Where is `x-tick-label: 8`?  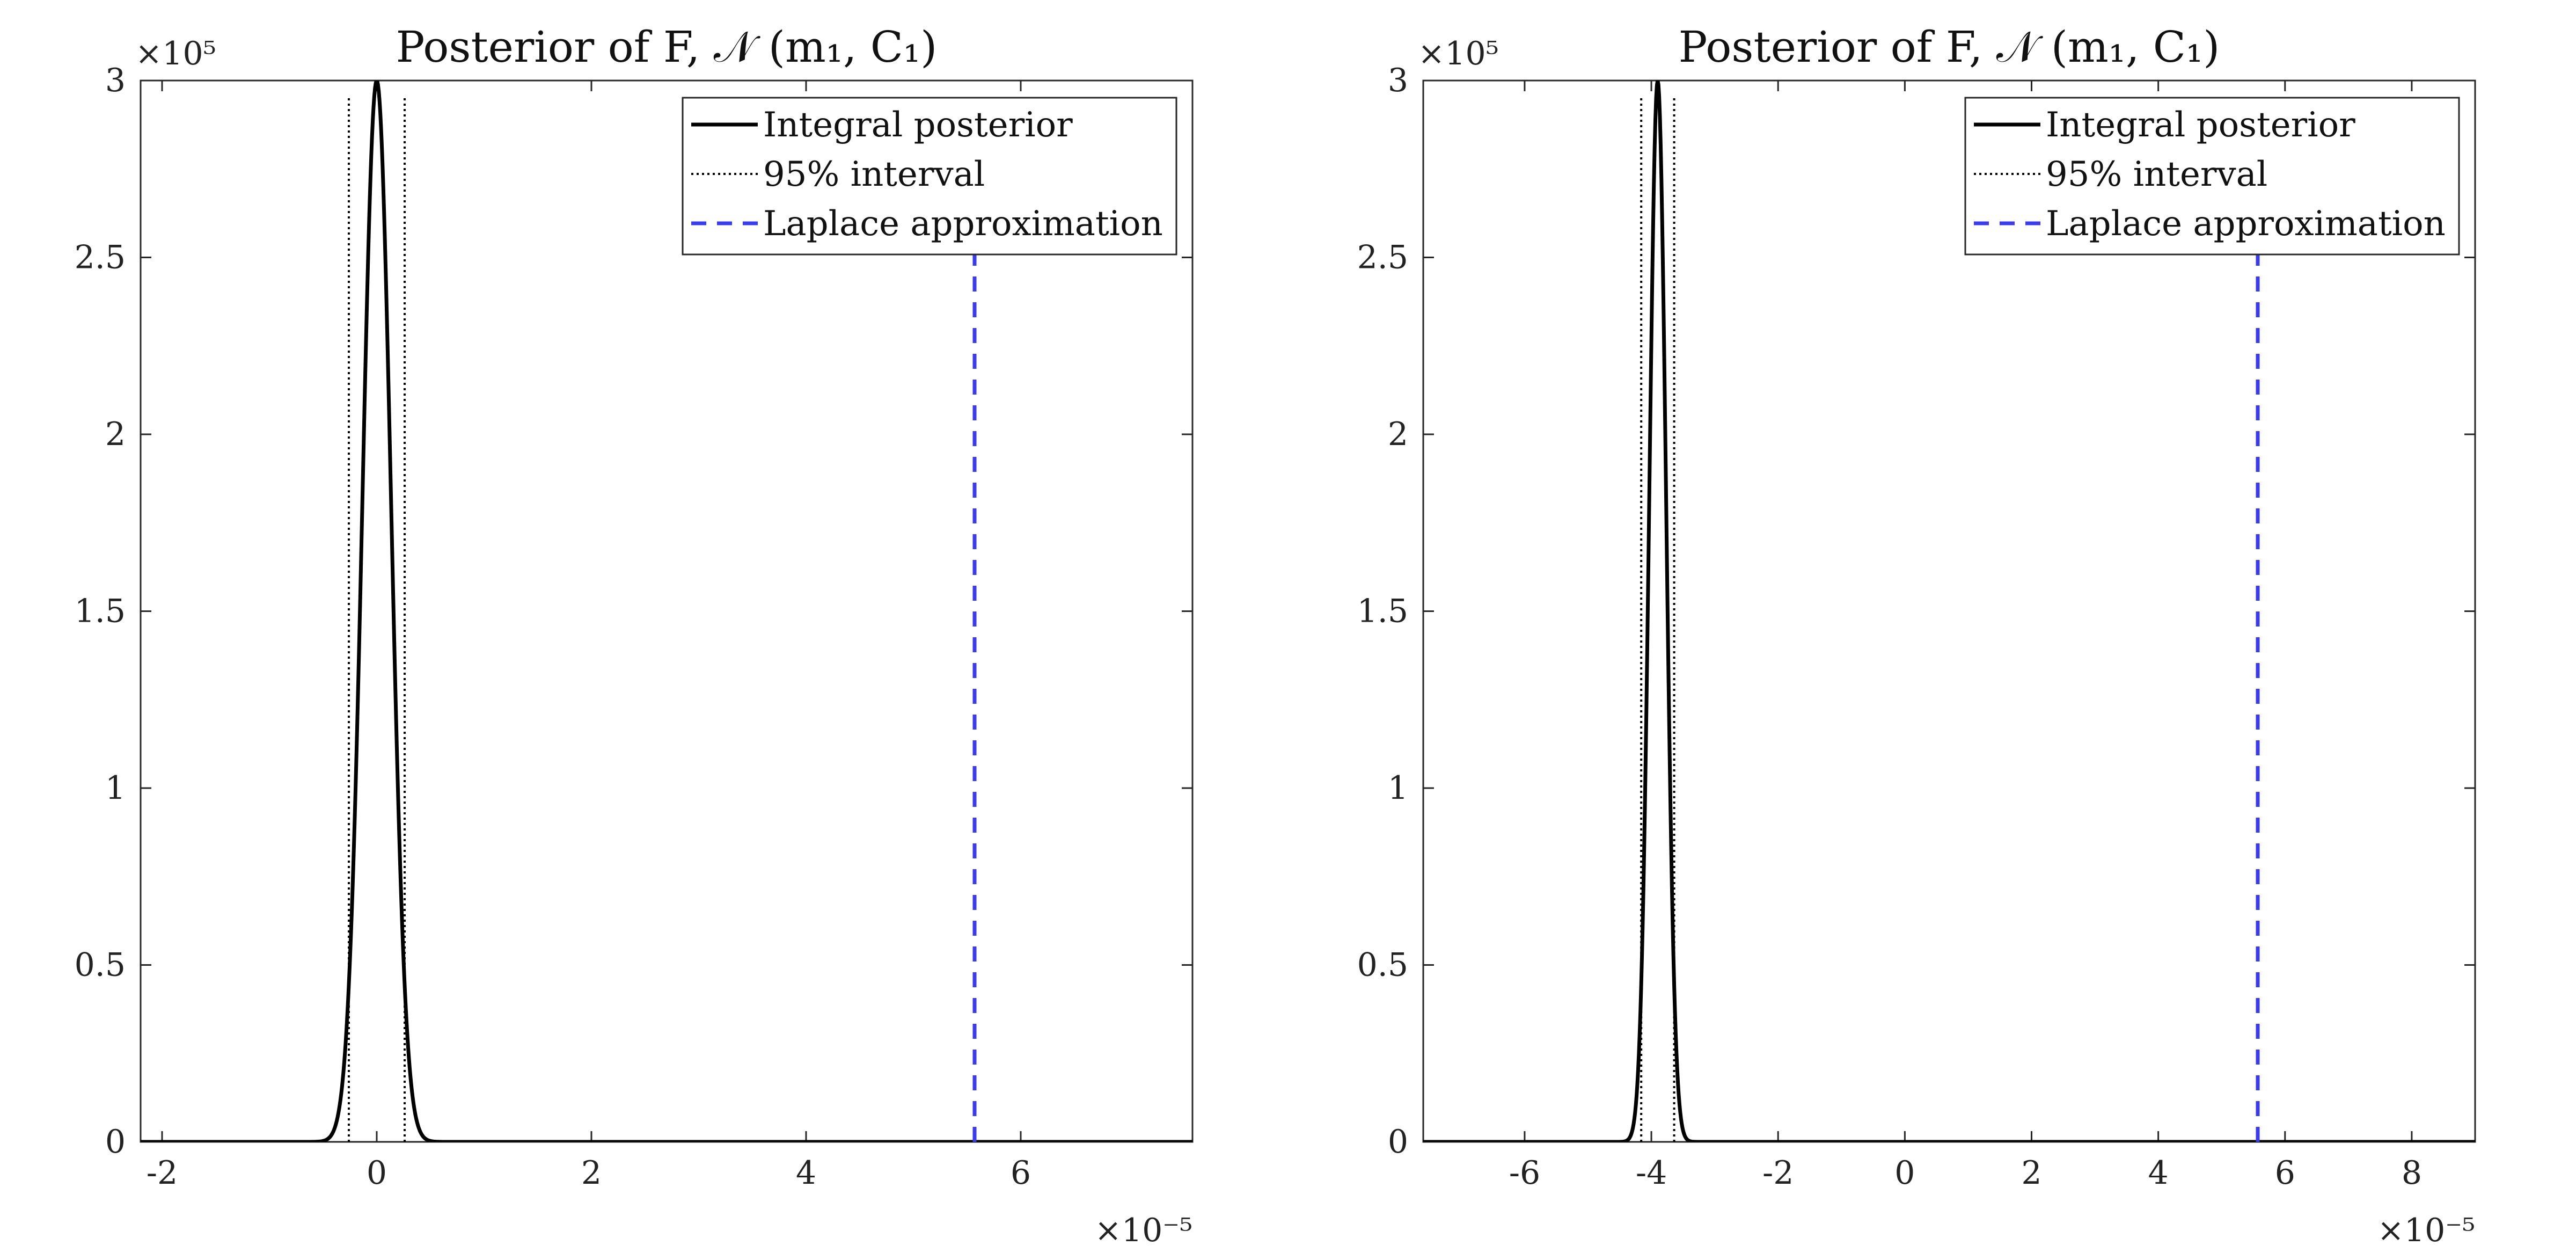 x-tick-label: 8 is located at coordinates (2412, 1173).